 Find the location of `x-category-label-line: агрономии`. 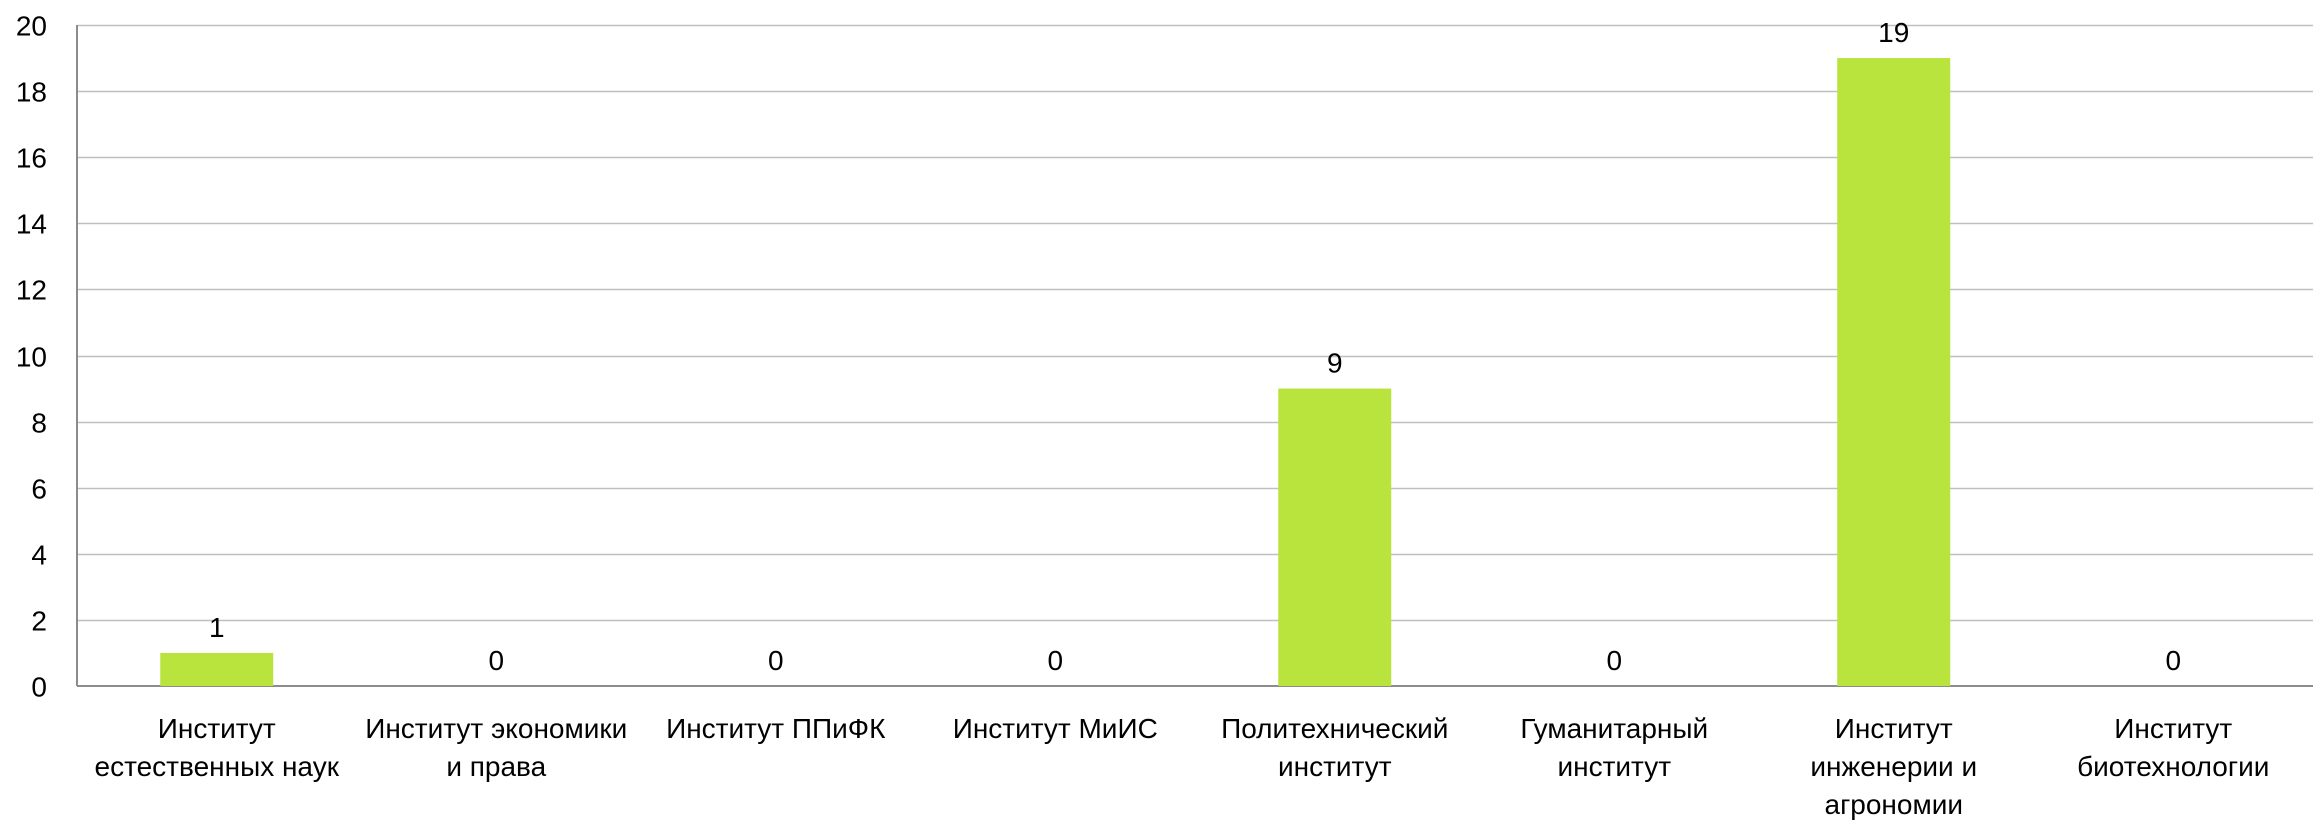

x-category-label-line: агрономии is located at coordinates (1894, 804).